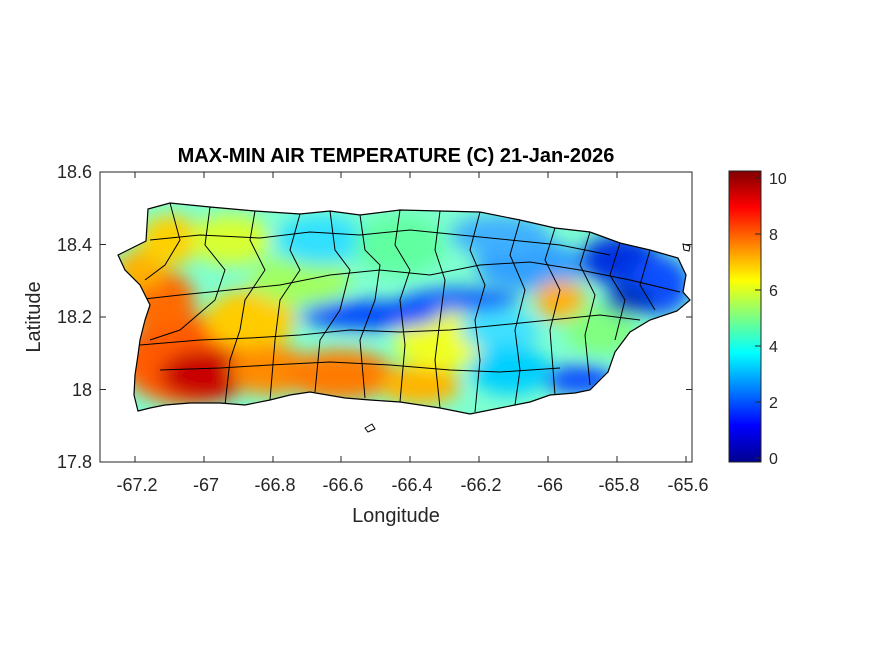  What do you see at coordinates (82, 390) in the screenshot?
I see `y-tick-label: 18` at bounding box center [82, 390].